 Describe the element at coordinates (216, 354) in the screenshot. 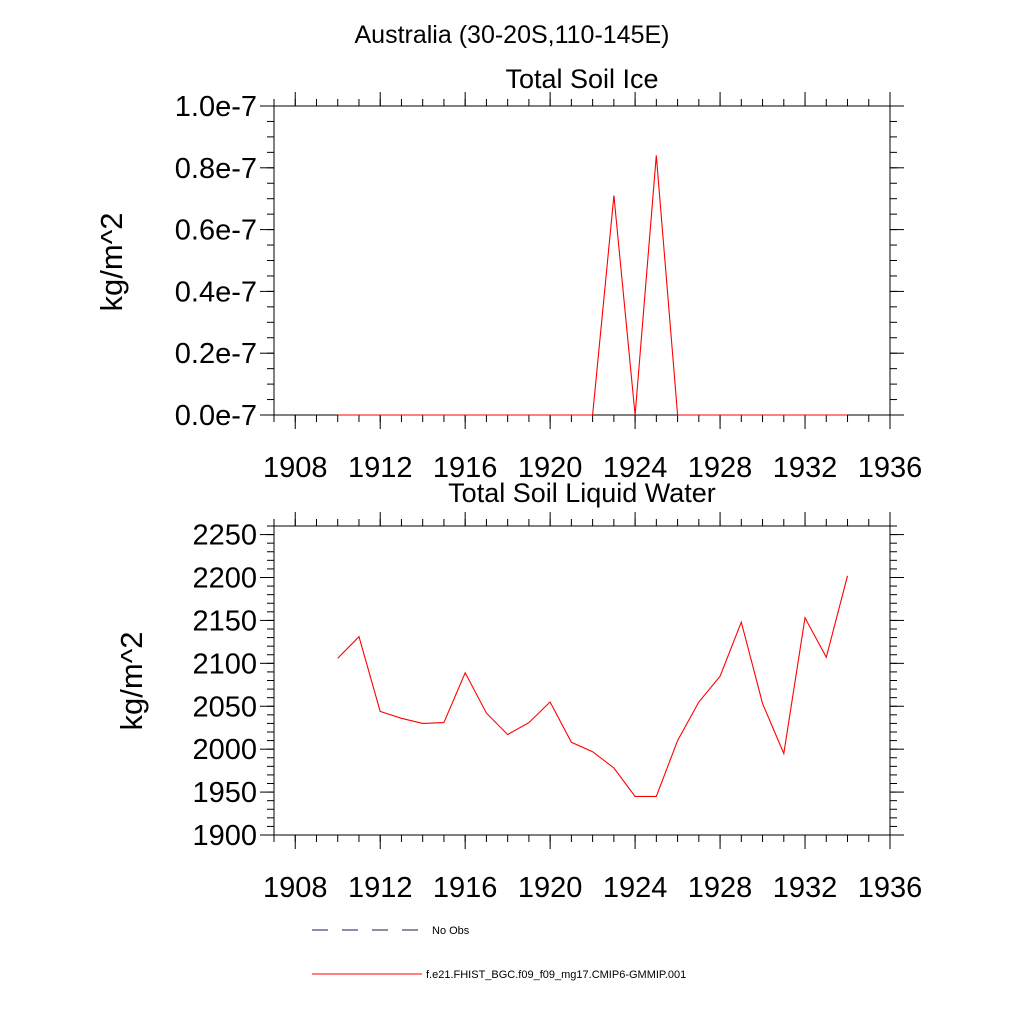

I see `y-tick-label: 0.2e-7` at that location.